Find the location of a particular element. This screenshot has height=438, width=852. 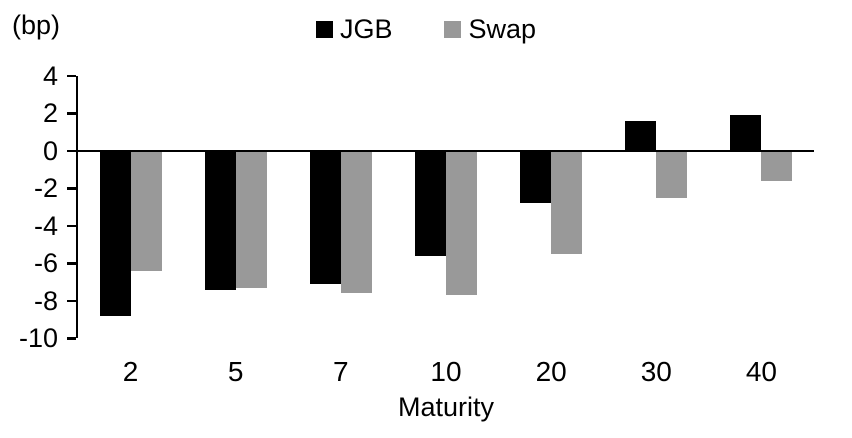

legend-item-jgb: JGB is located at coordinates (354, 29).